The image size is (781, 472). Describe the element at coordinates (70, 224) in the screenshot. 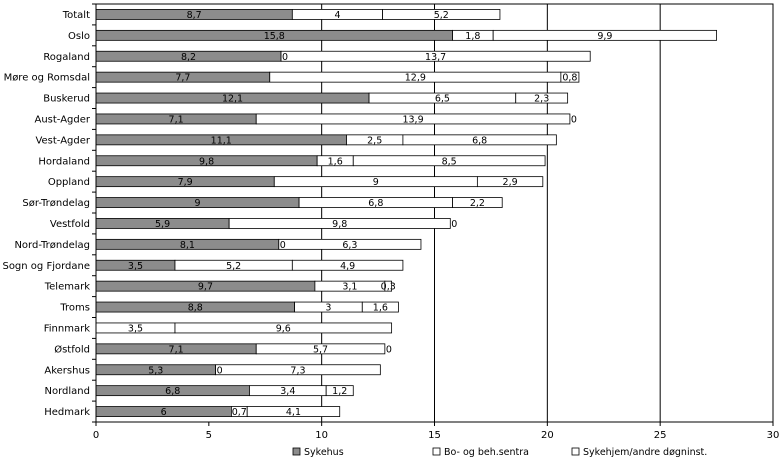

I see `category-label: Vestfold` at that location.